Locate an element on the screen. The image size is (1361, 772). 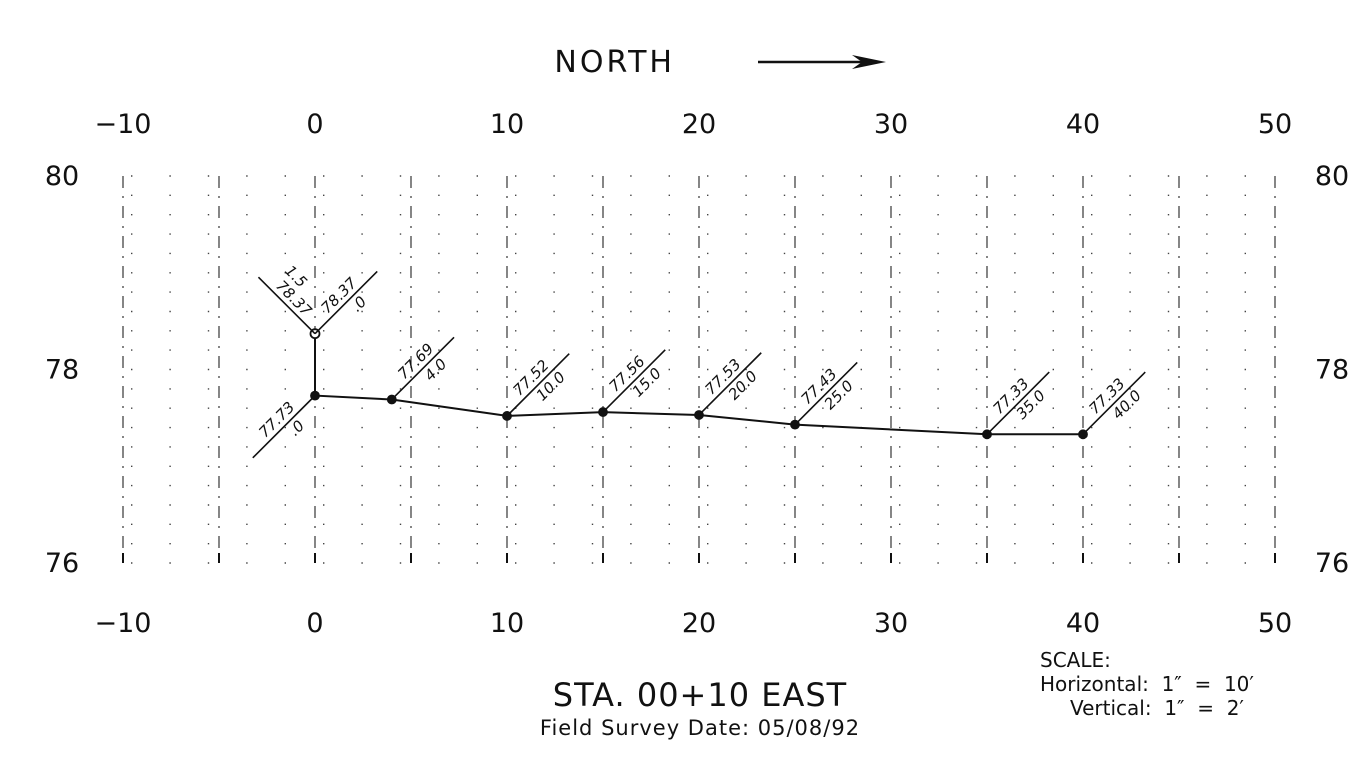
x-tick-label-bottom: 40 is located at coordinates (1083, 623).